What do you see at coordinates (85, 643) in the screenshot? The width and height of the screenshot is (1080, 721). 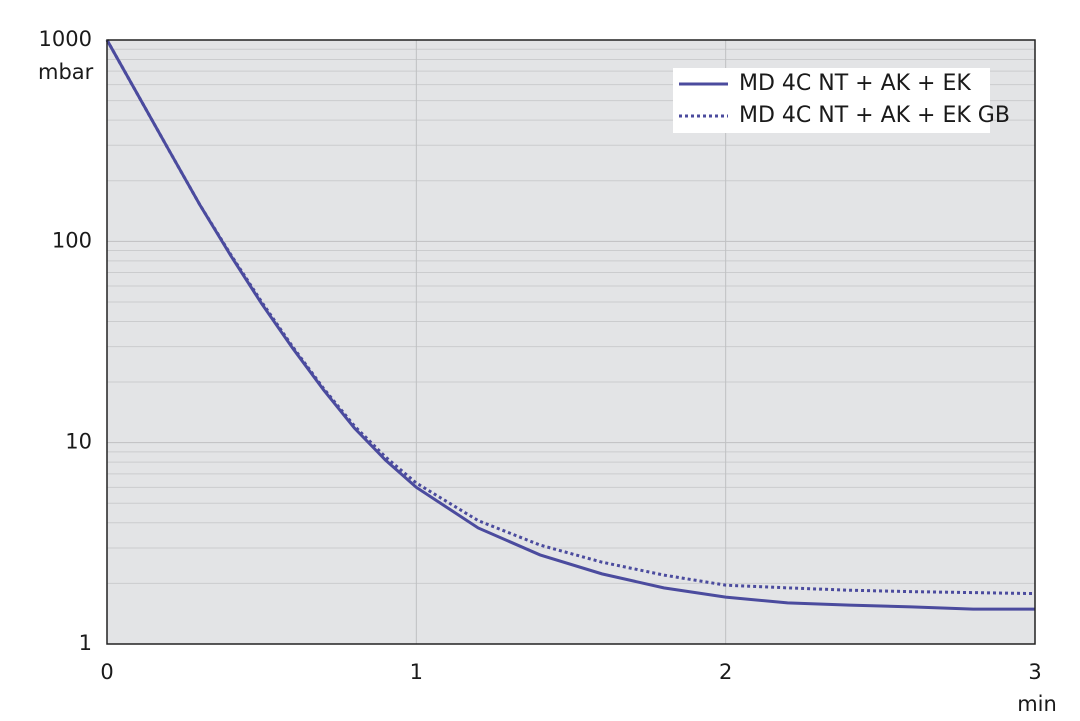 I see `y-tick-label: 1` at bounding box center [85, 643].